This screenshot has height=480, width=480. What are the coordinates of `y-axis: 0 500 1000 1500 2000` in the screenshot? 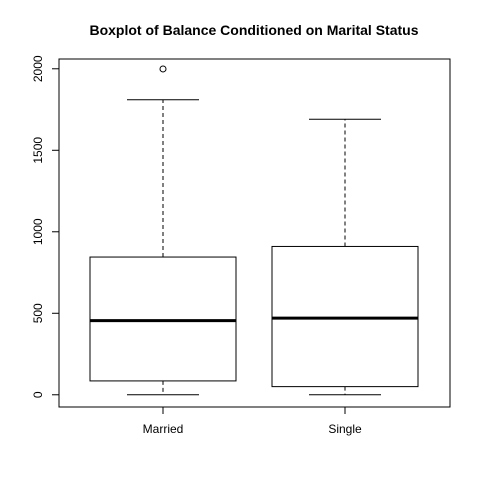 It's located at (45, 226).